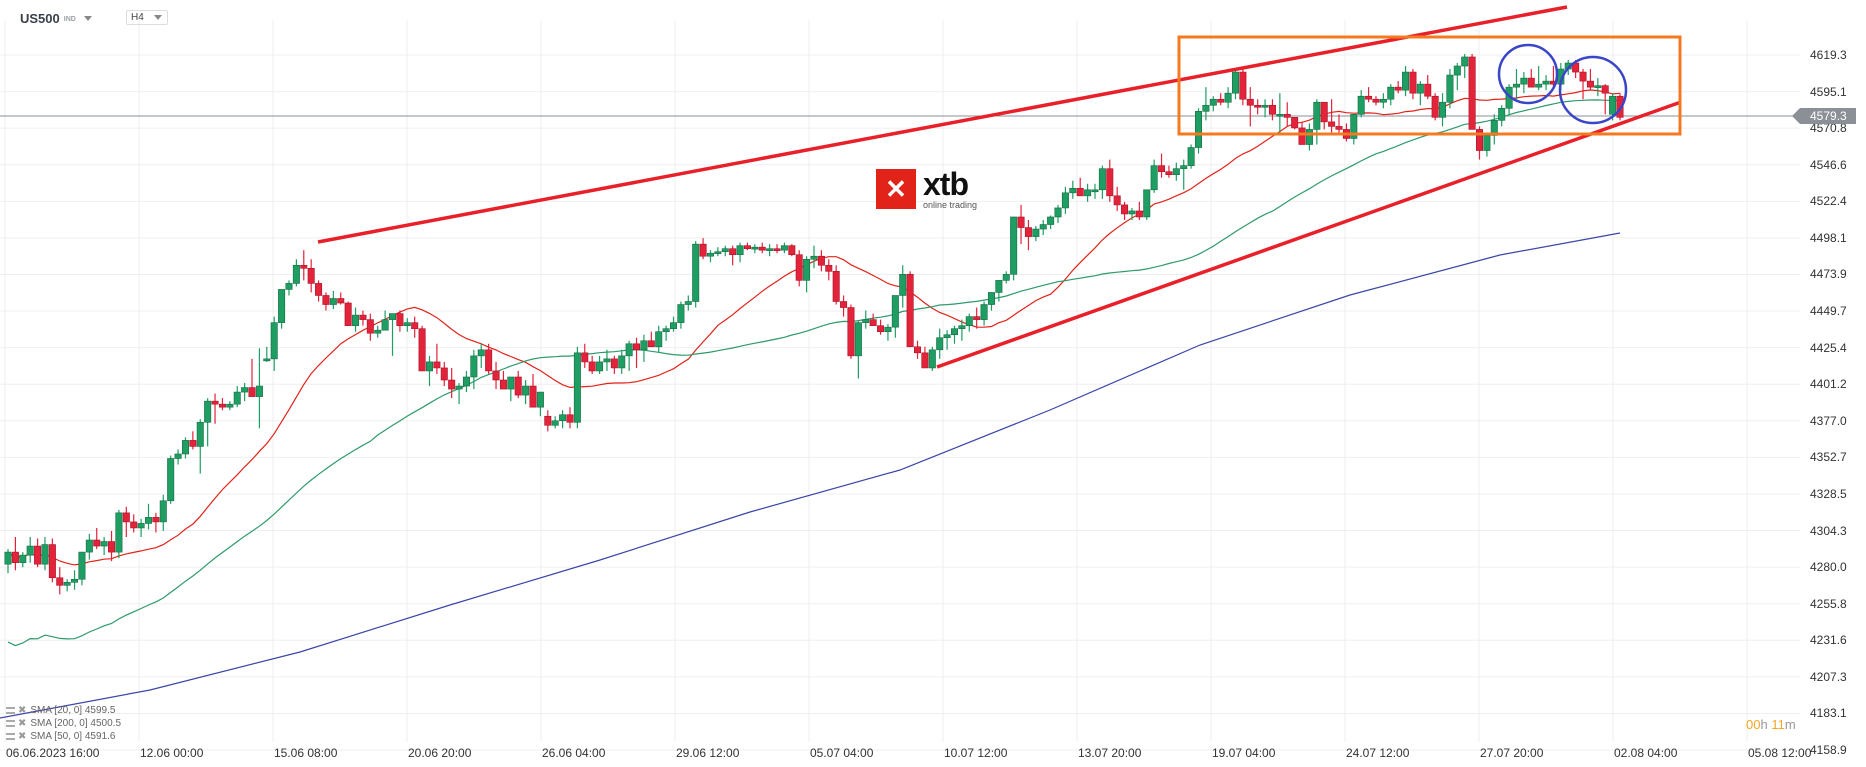  What do you see at coordinates (53, 753) in the screenshot?
I see `time-tick: 06.06.2023 16:00` at bounding box center [53, 753].